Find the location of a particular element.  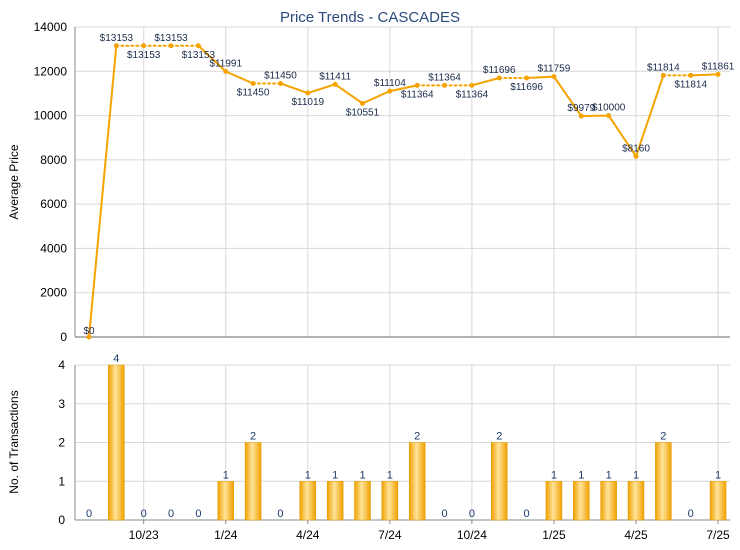

price-data-label: $11104 is located at coordinates (390, 83).